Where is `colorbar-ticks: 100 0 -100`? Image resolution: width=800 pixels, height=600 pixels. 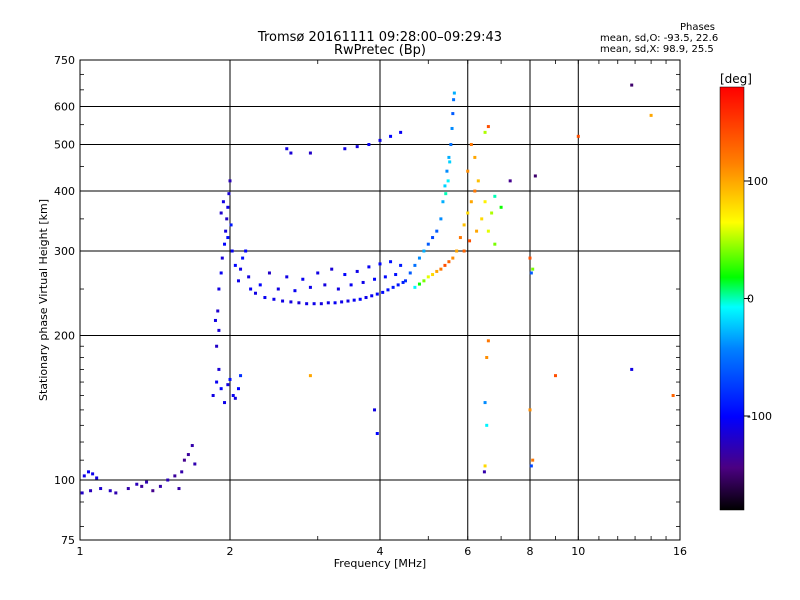
colorbar-ticks: 100 0 -100 is located at coordinates (758, 299).